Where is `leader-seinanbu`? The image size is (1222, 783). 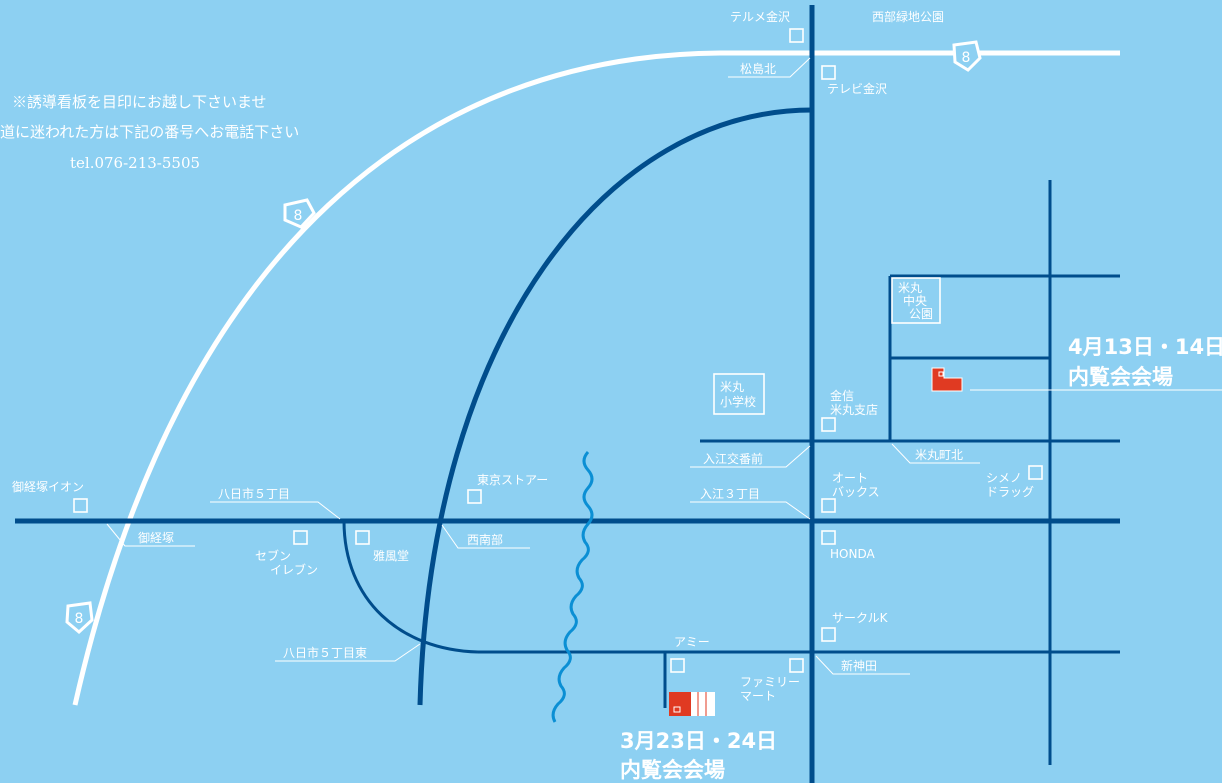 leader-seinanbu is located at coordinates (485, 536).